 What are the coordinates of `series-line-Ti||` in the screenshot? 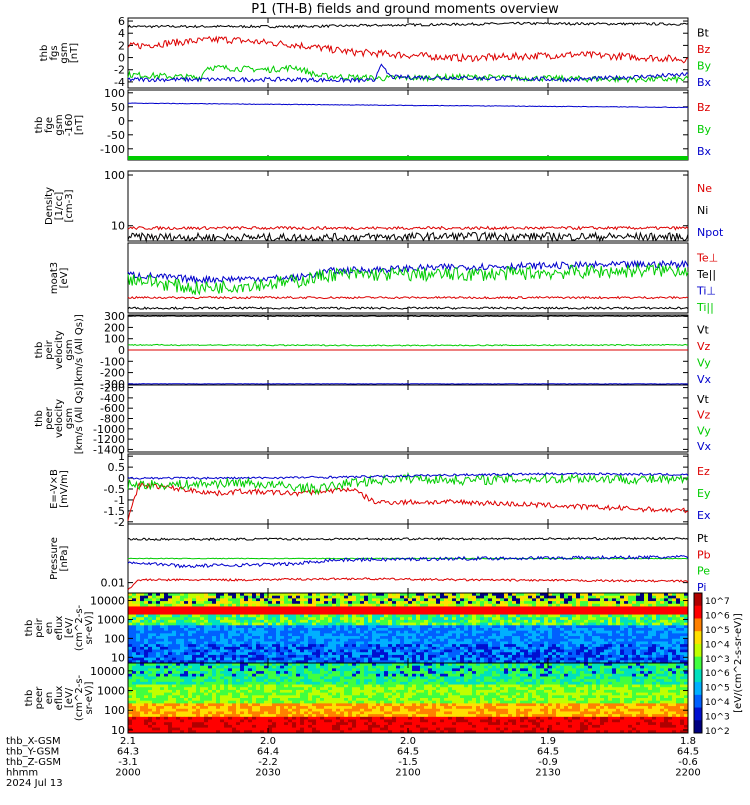 It's located at (408, 279).